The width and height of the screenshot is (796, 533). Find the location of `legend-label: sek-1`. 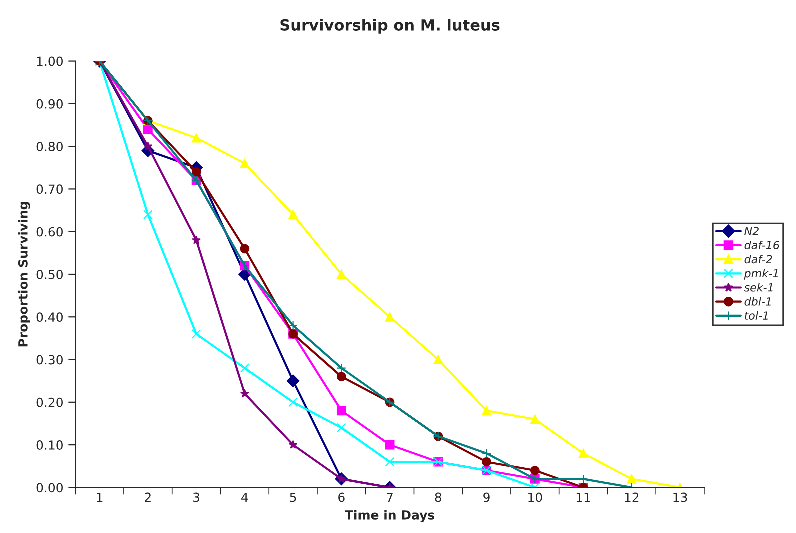

legend-label: sek-1 is located at coordinates (758, 287).